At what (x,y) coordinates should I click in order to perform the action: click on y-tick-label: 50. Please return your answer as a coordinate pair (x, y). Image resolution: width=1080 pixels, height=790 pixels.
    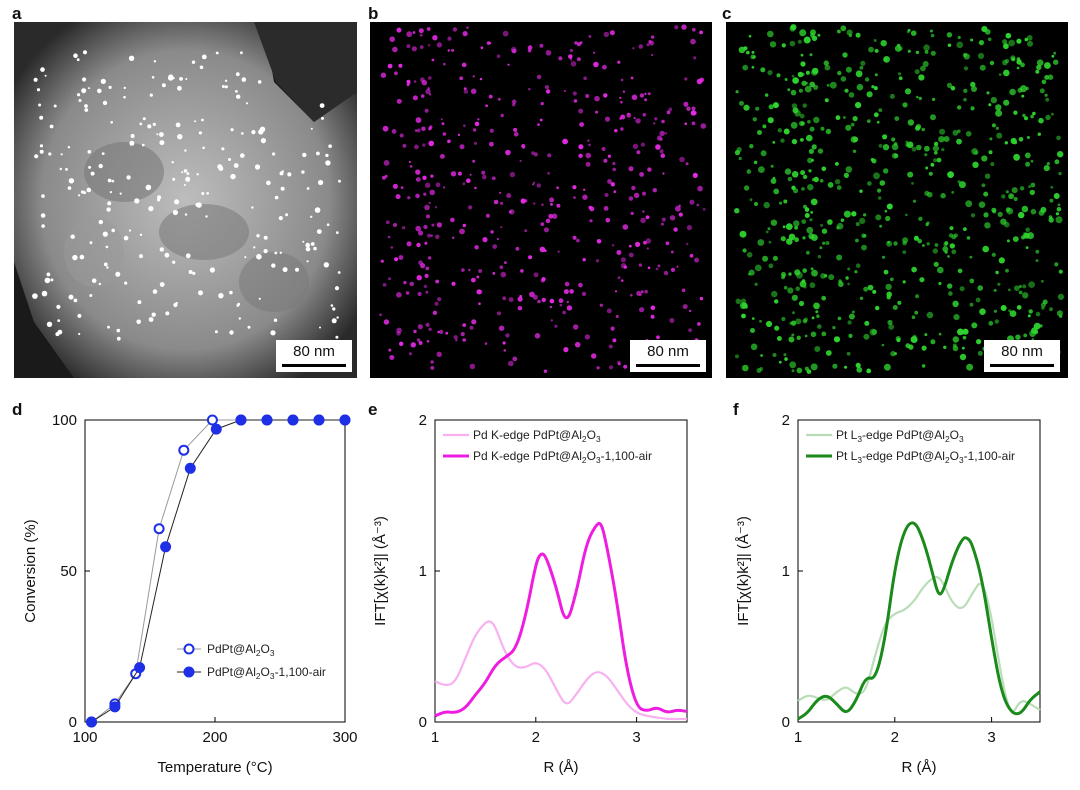
    Looking at the image, I should click on (68, 571).